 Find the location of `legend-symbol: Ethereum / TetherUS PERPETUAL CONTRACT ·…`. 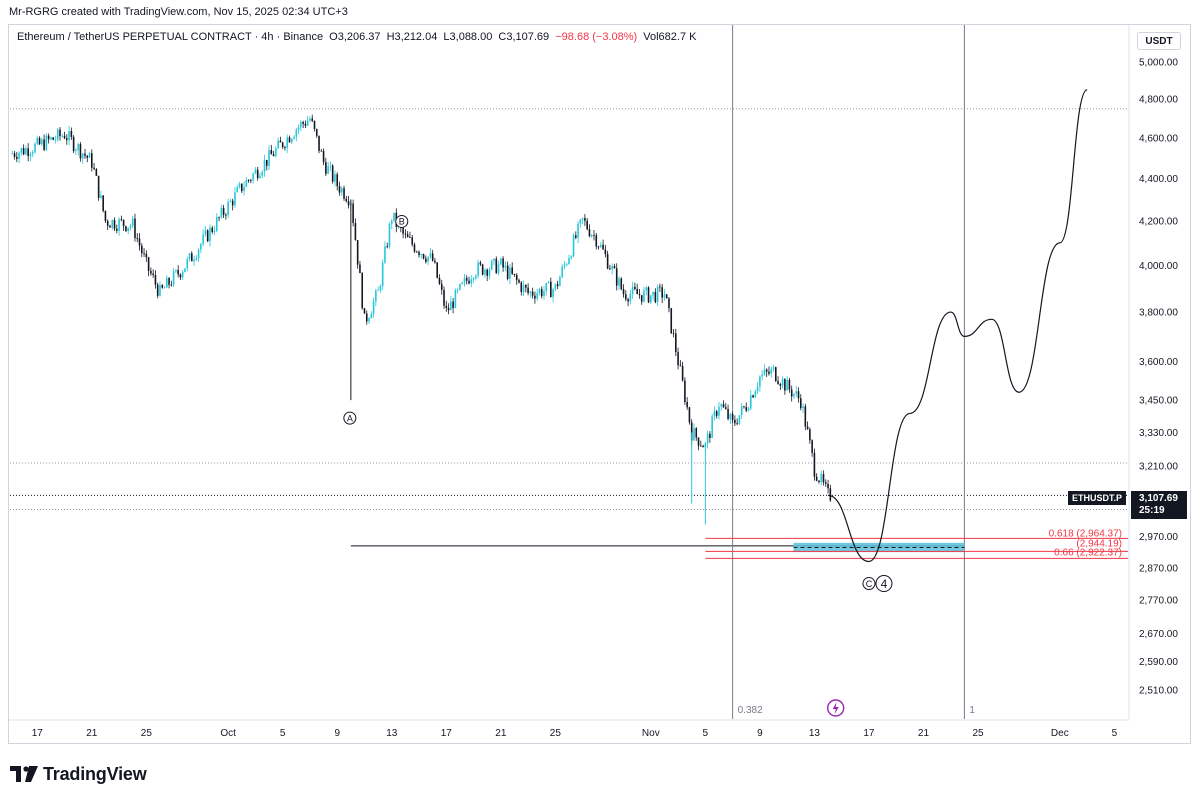

legend-symbol: Ethereum / TetherUS PERPETUAL CONTRACT ·… is located at coordinates (170, 37).